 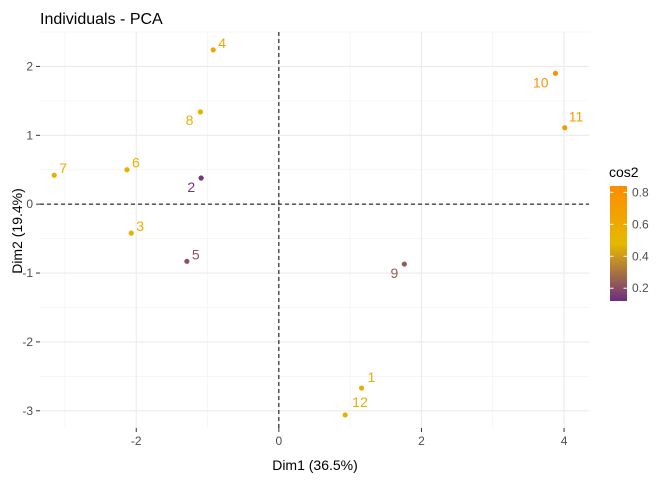 I want to click on point-label-2: 2, so click(x=191, y=187).